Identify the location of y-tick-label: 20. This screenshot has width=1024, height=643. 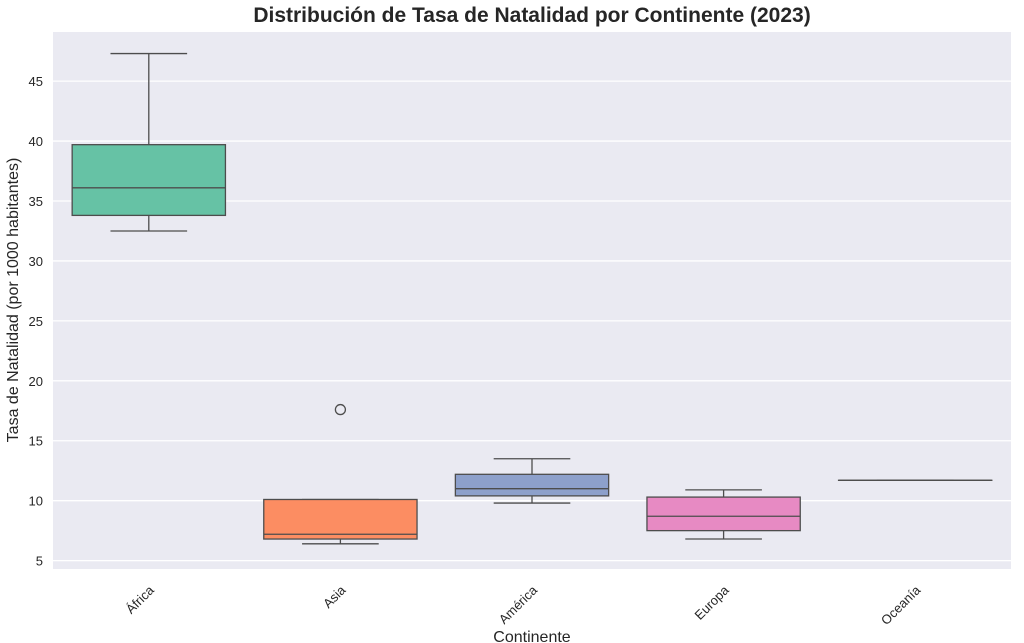
(36, 381).